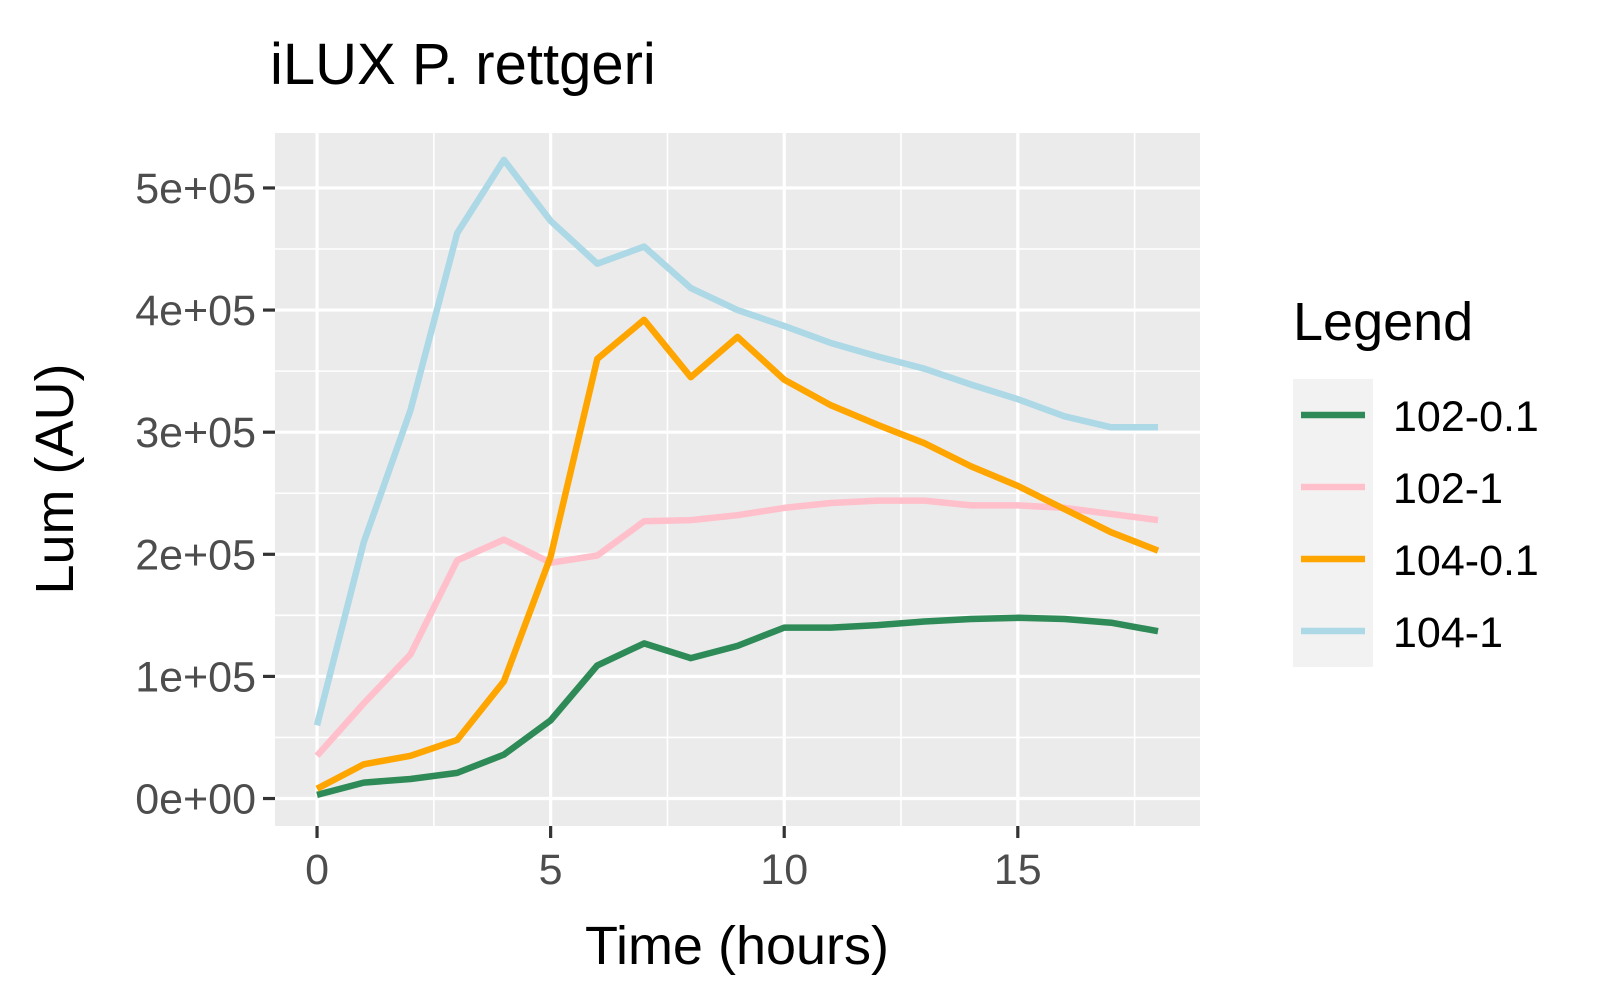 Image resolution: width=1621 pixels, height=1007 pixels. I want to click on x-axis: 0 5 10 15, so click(673, 860).